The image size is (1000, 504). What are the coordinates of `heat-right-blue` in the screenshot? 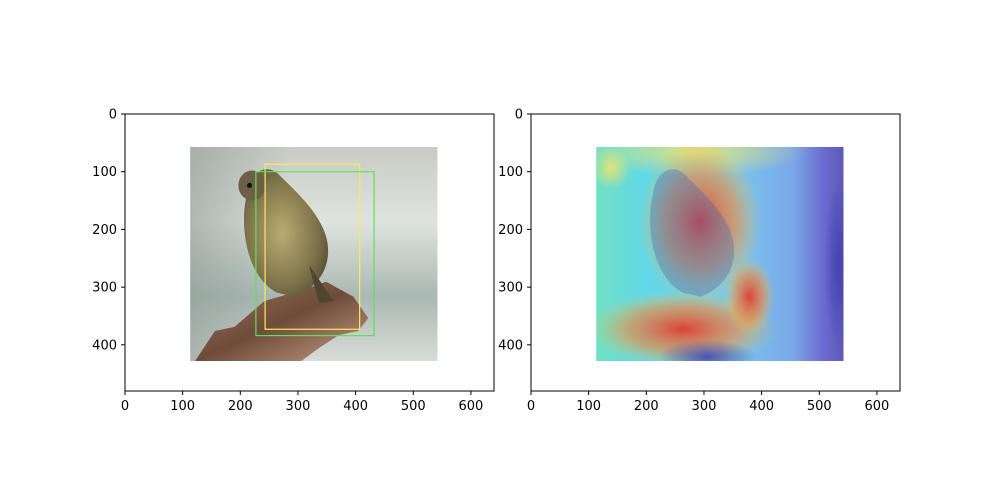 It's located at (833, 265).